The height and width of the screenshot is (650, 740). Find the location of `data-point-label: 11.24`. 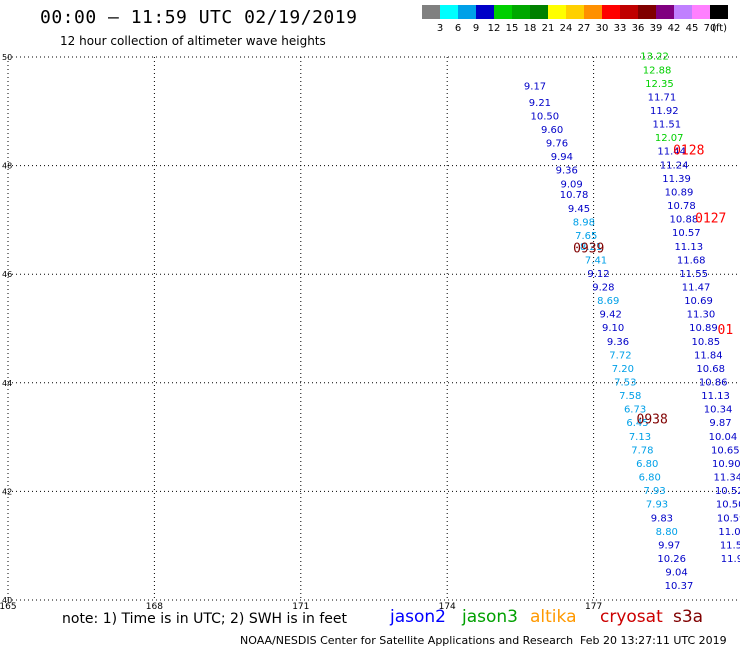

data-point-label: 11.24 is located at coordinates (674, 165).